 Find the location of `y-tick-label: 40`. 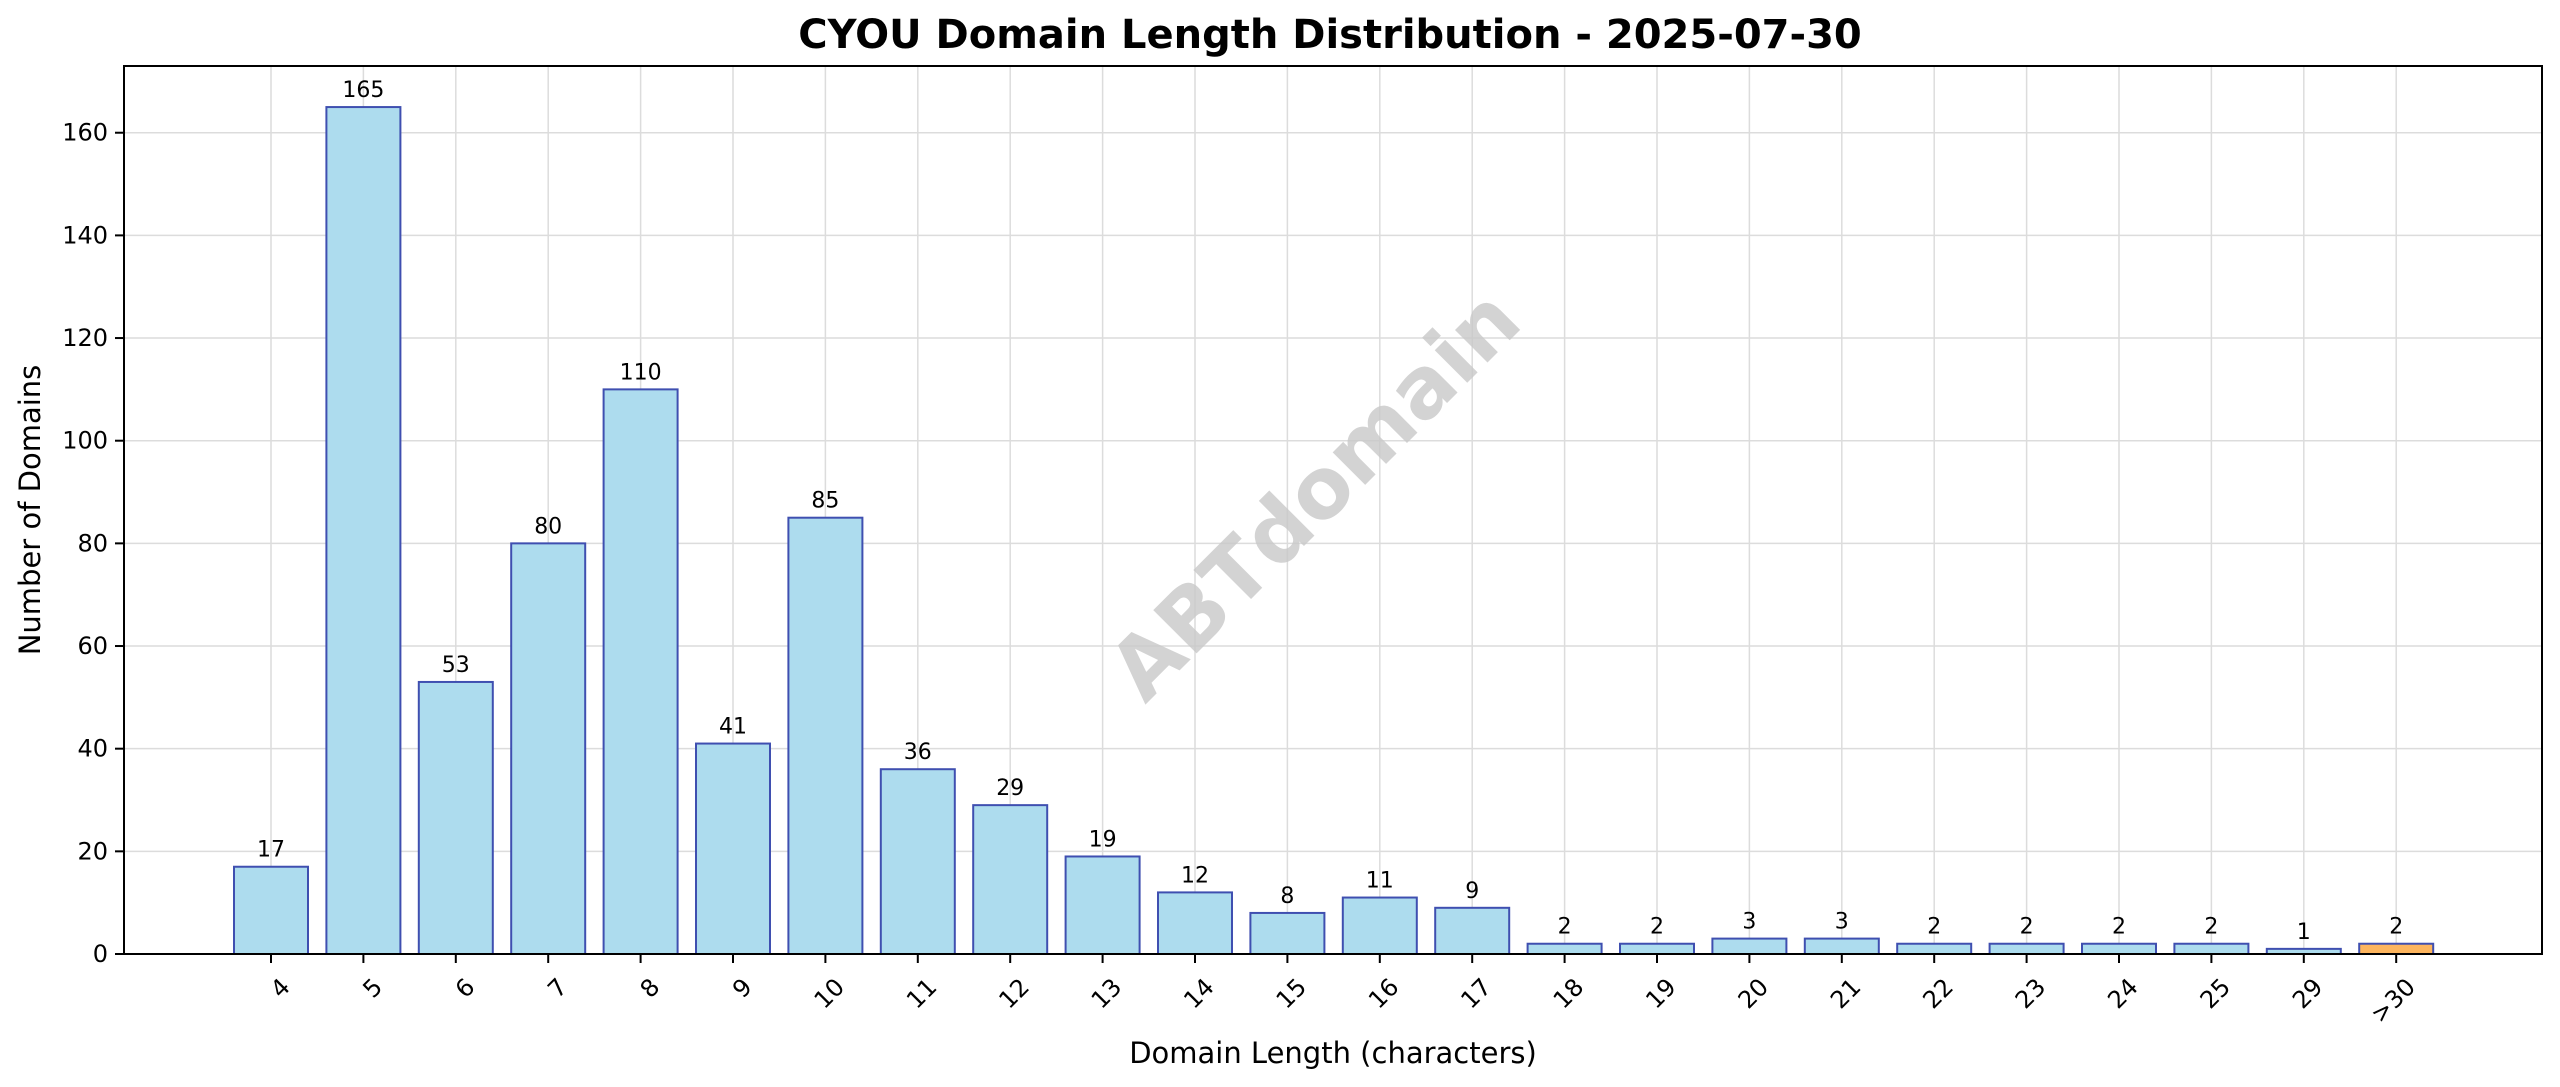

y-tick-label: 40 is located at coordinates (92, 749).